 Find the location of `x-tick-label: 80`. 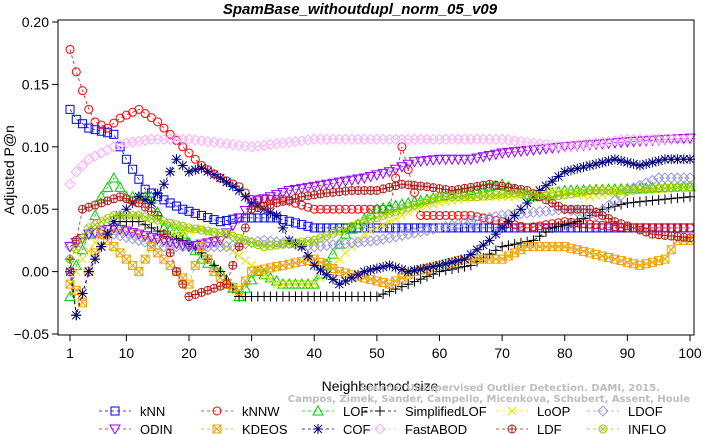

x-tick-label: 80 is located at coordinates (565, 353).